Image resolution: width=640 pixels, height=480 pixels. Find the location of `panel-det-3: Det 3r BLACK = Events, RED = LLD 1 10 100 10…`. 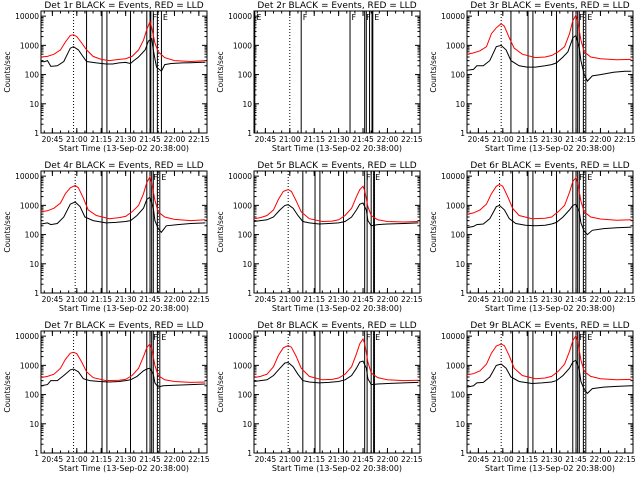

panel-det-3: Det 3r BLACK = Events, RED = LLD 1 10 100 10… is located at coordinates (532, 77).